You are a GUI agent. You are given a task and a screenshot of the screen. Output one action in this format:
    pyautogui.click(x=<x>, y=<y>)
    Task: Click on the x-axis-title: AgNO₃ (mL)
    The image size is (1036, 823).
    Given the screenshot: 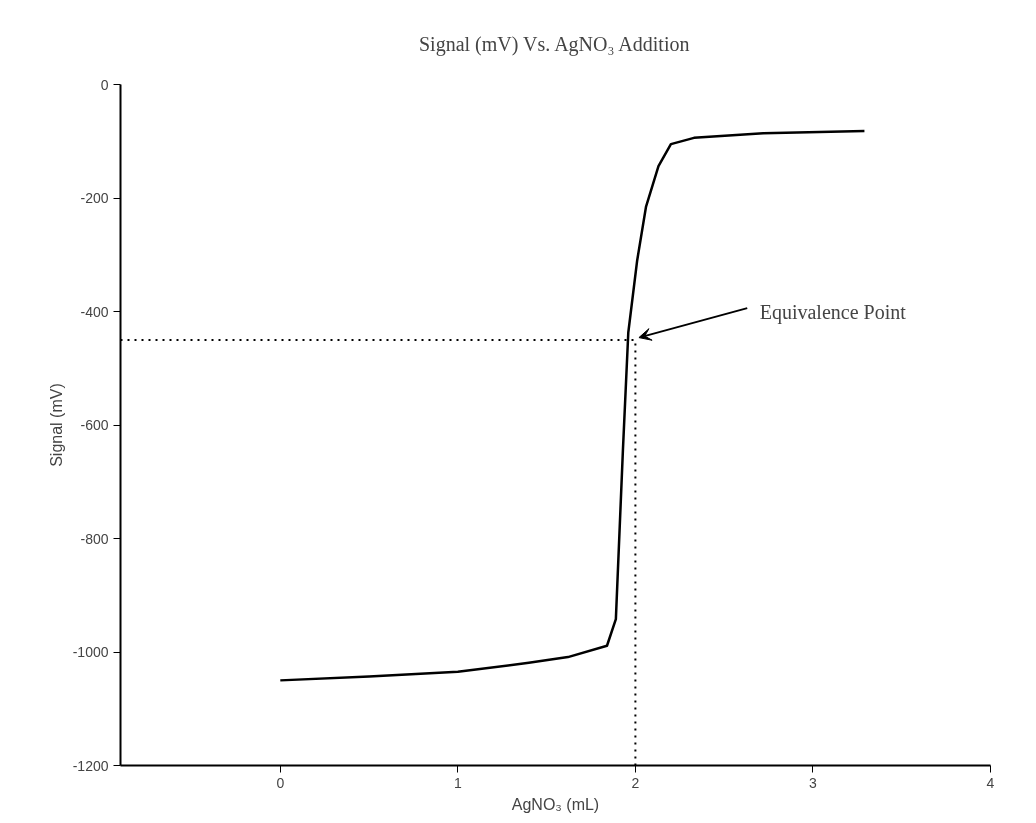 What is the action you would take?
    pyautogui.click(x=555, y=804)
    